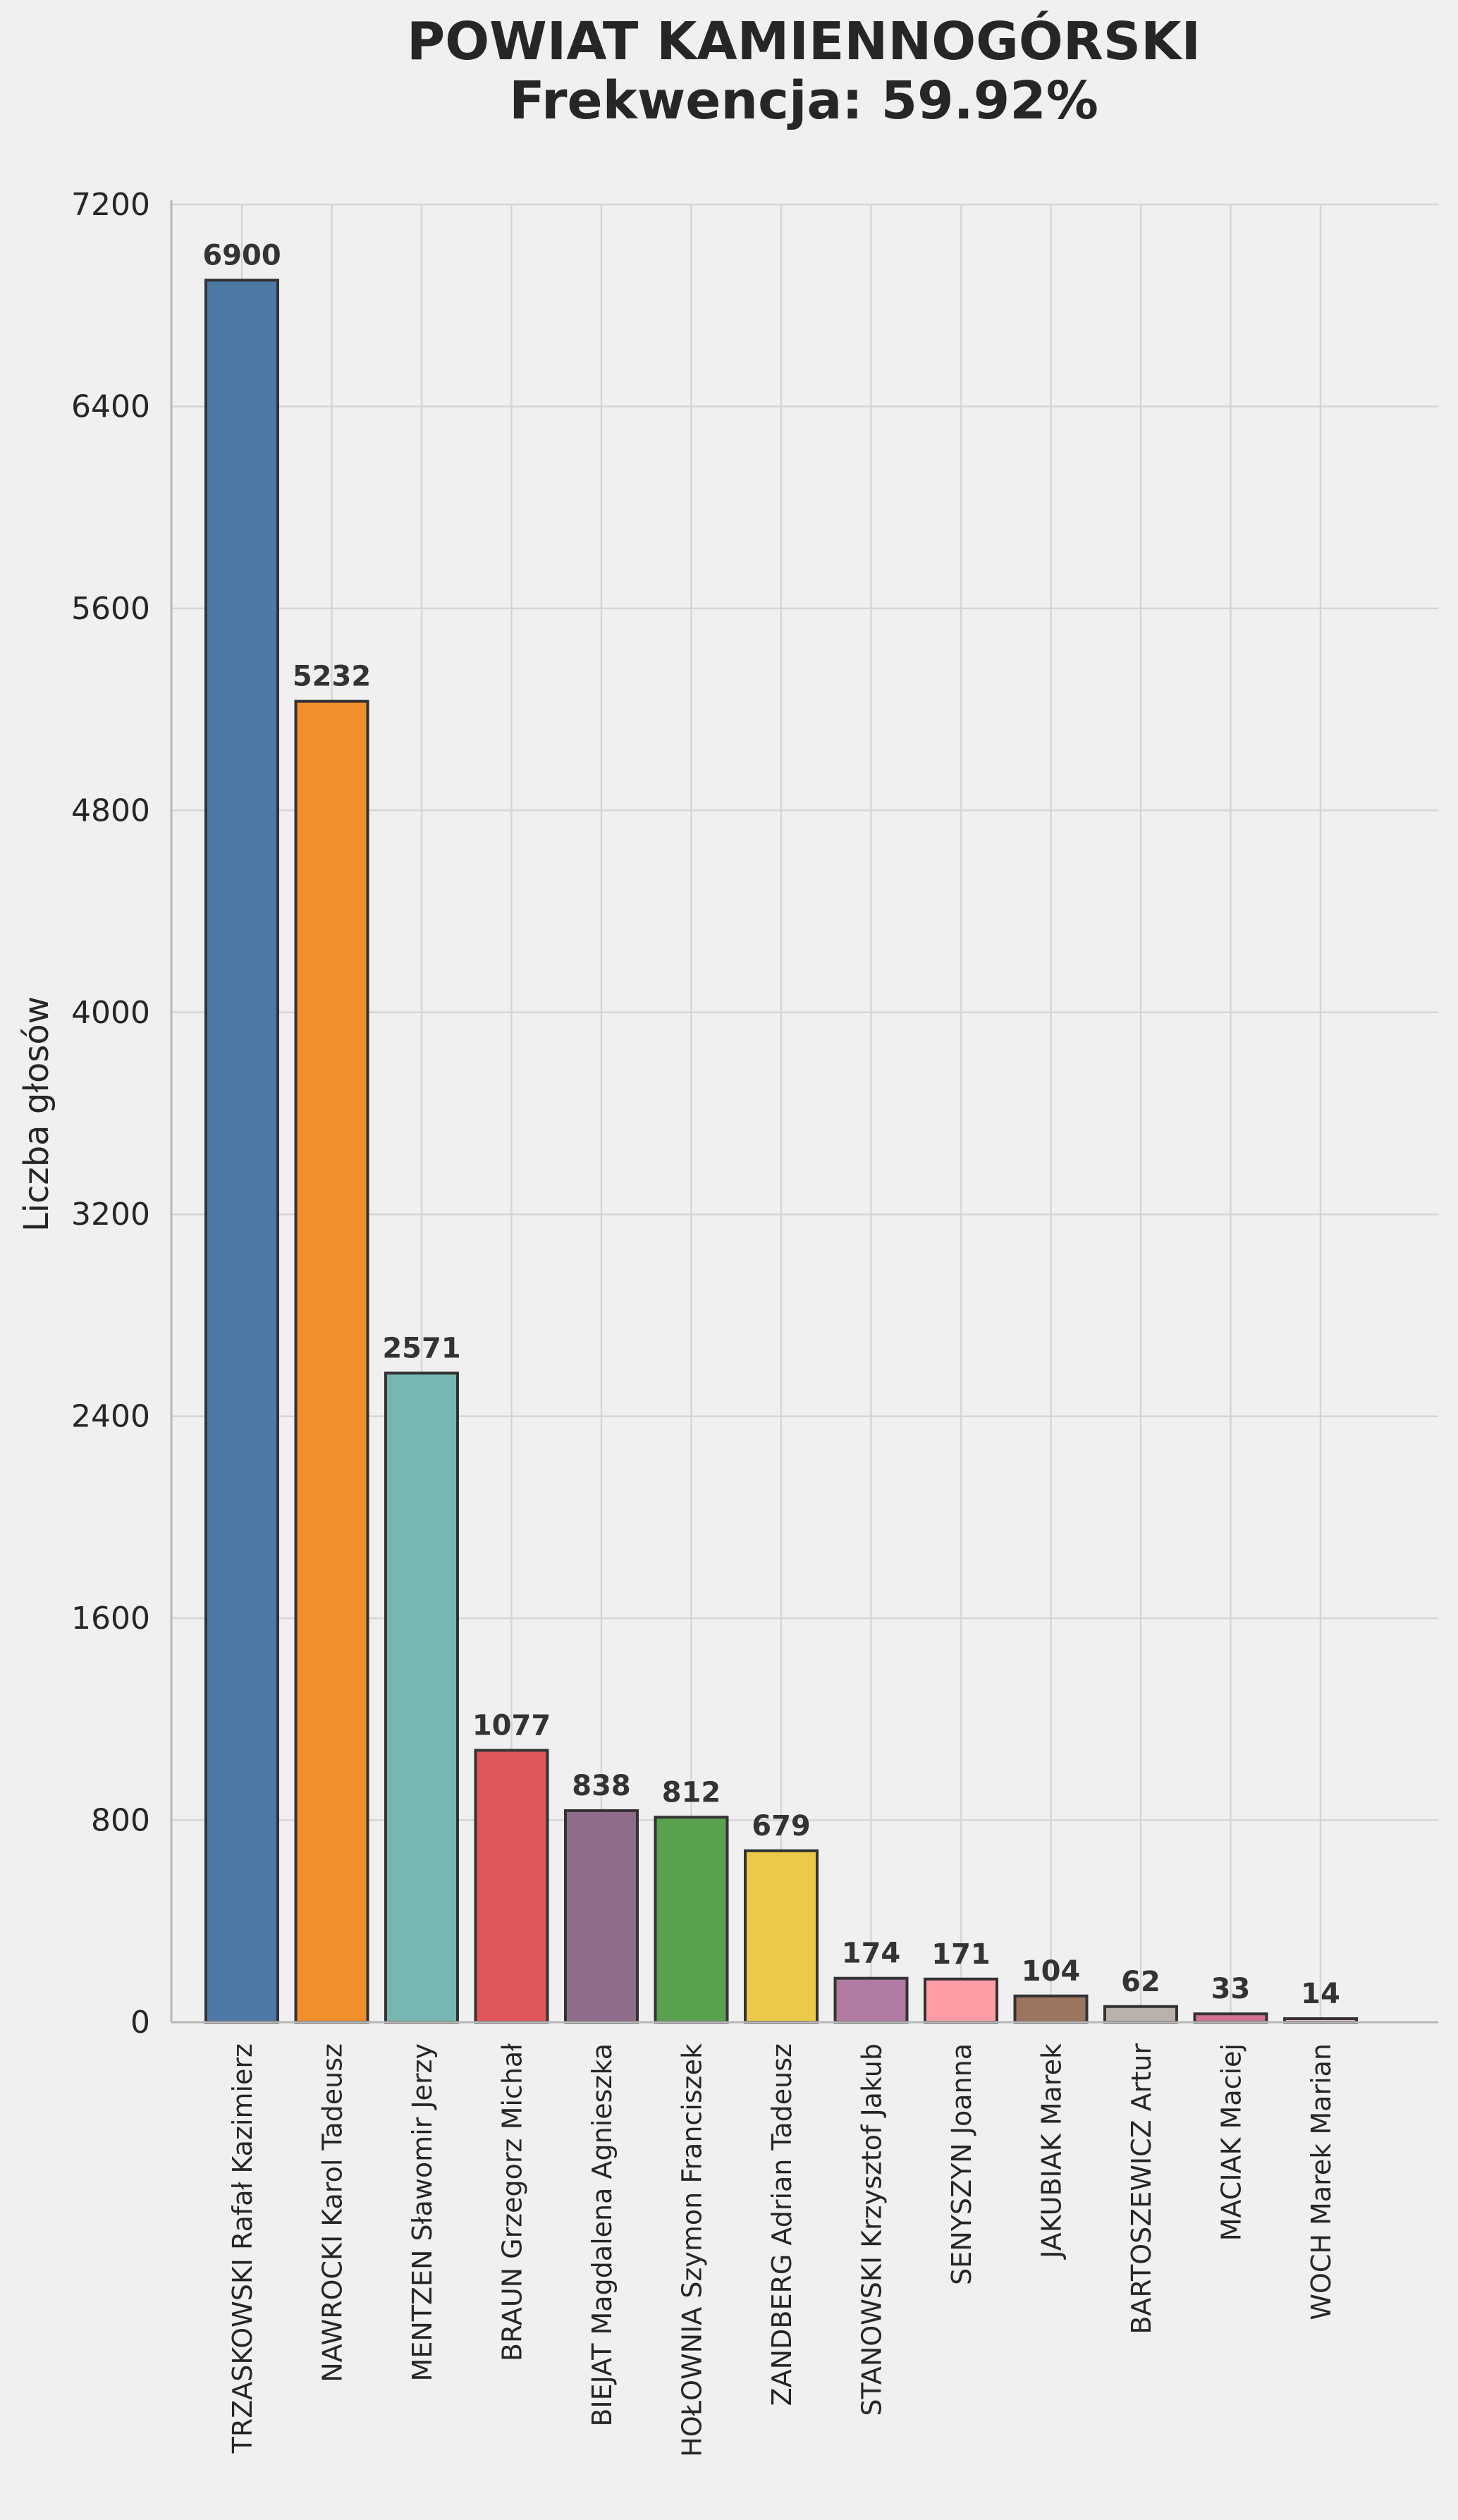  What do you see at coordinates (803, 101) in the screenshot?
I see `chart-title-line-2: Frekwencja: 59.92%` at bounding box center [803, 101].